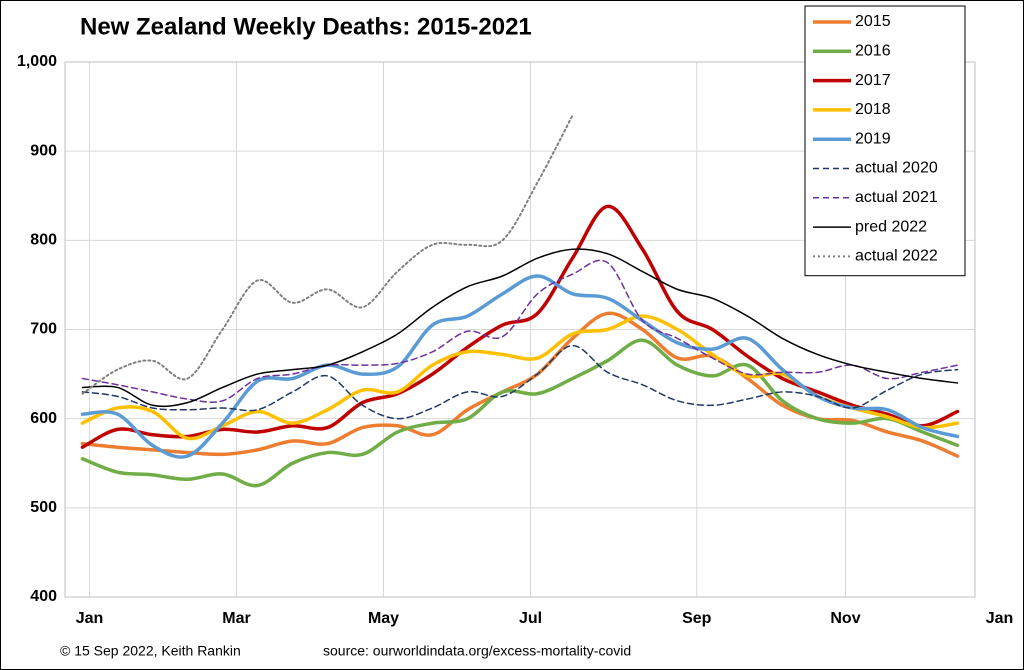 The image size is (1024, 670). Describe the element at coordinates (43, 418) in the screenshot. I see `y-tick-label: 600` at that location.